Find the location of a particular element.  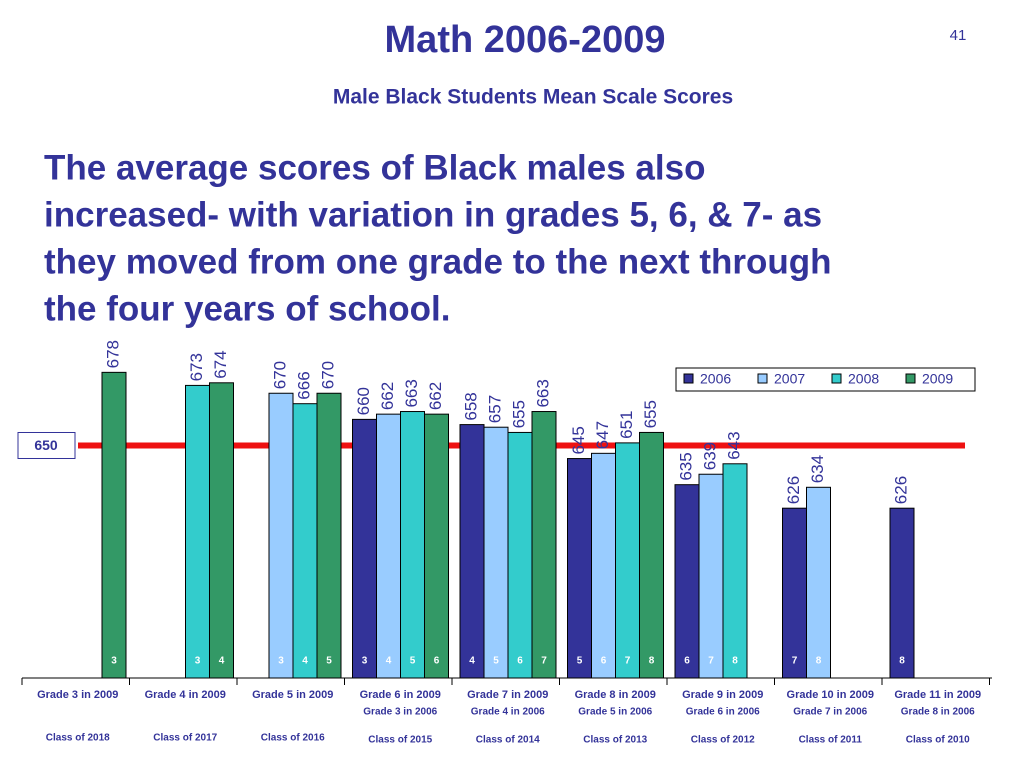

class-label: Class of 2010 is located at coordinates (938, 740).